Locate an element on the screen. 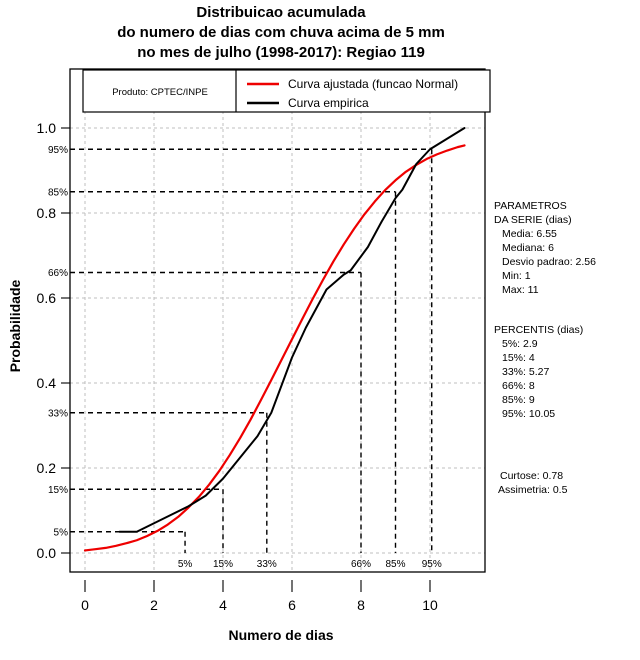 This screenshot has height=660, width=640. x-axis-title: Numero de dias is located at coordinates (280, 635).